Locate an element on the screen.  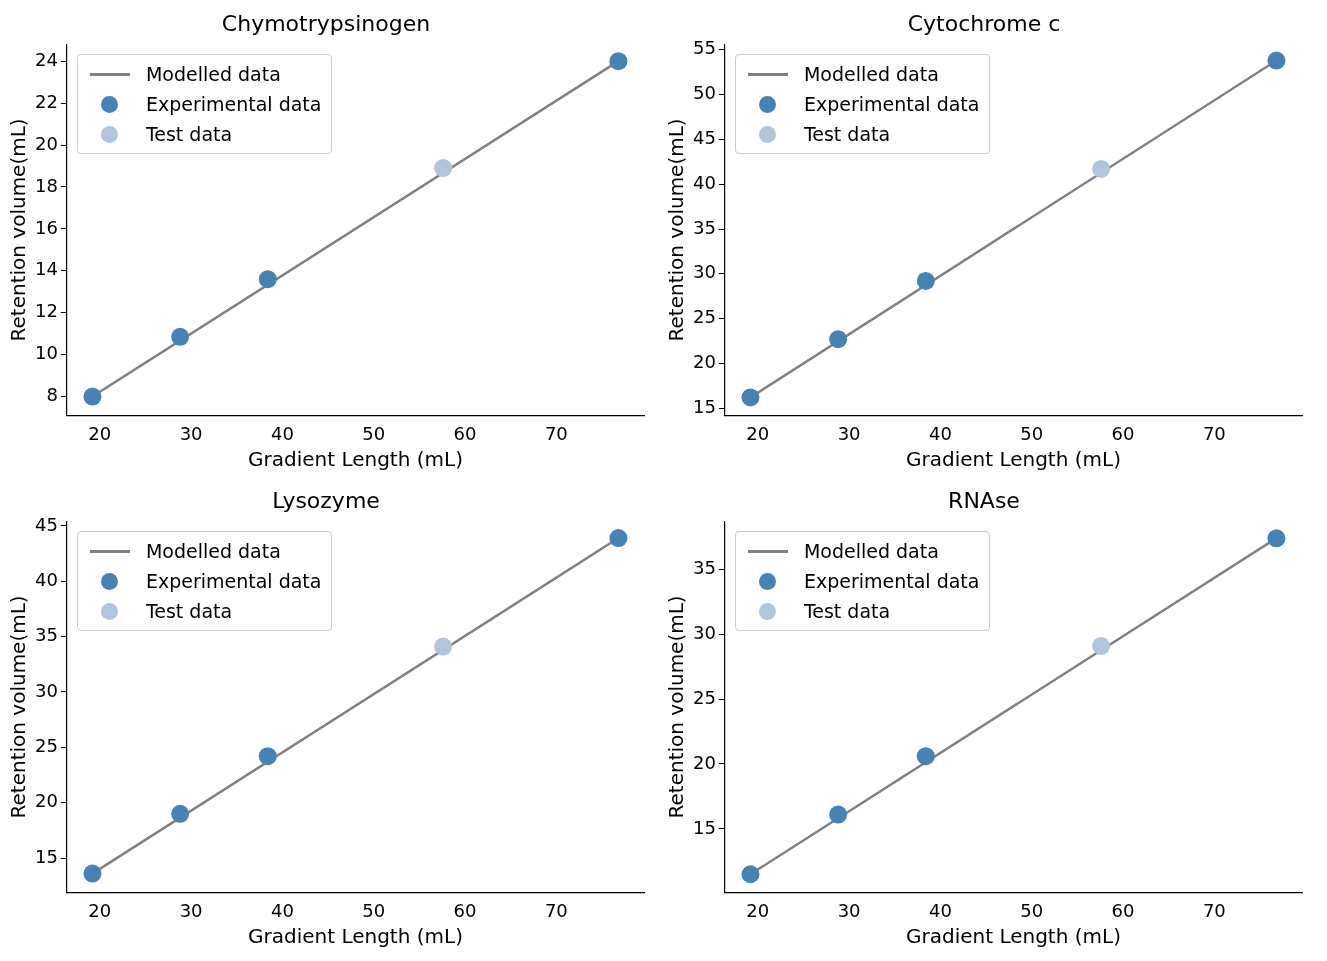
chart-title: Cytochrome c is located at coordinates (984, 23).